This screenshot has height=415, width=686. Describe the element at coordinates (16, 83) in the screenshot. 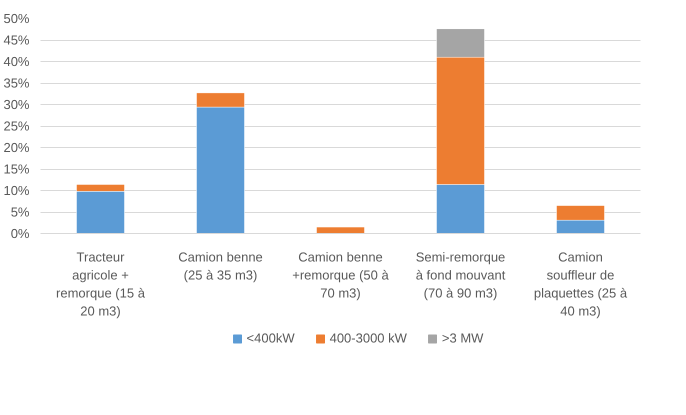

I see `y-tick-label: 35%` at that location.